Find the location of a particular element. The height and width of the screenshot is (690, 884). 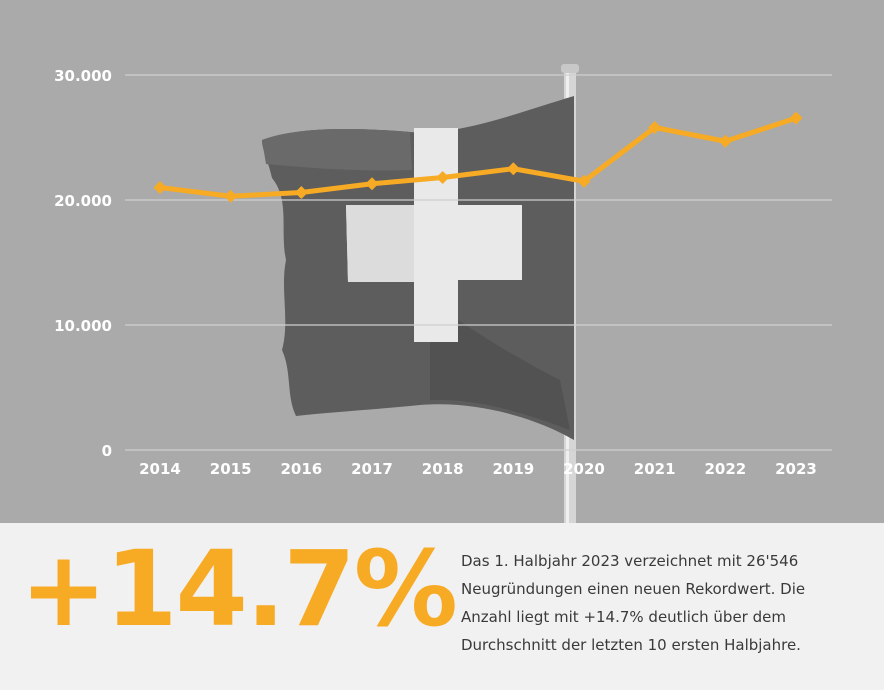

x-tick-label: 2017 is located at coordinates (372, 469).